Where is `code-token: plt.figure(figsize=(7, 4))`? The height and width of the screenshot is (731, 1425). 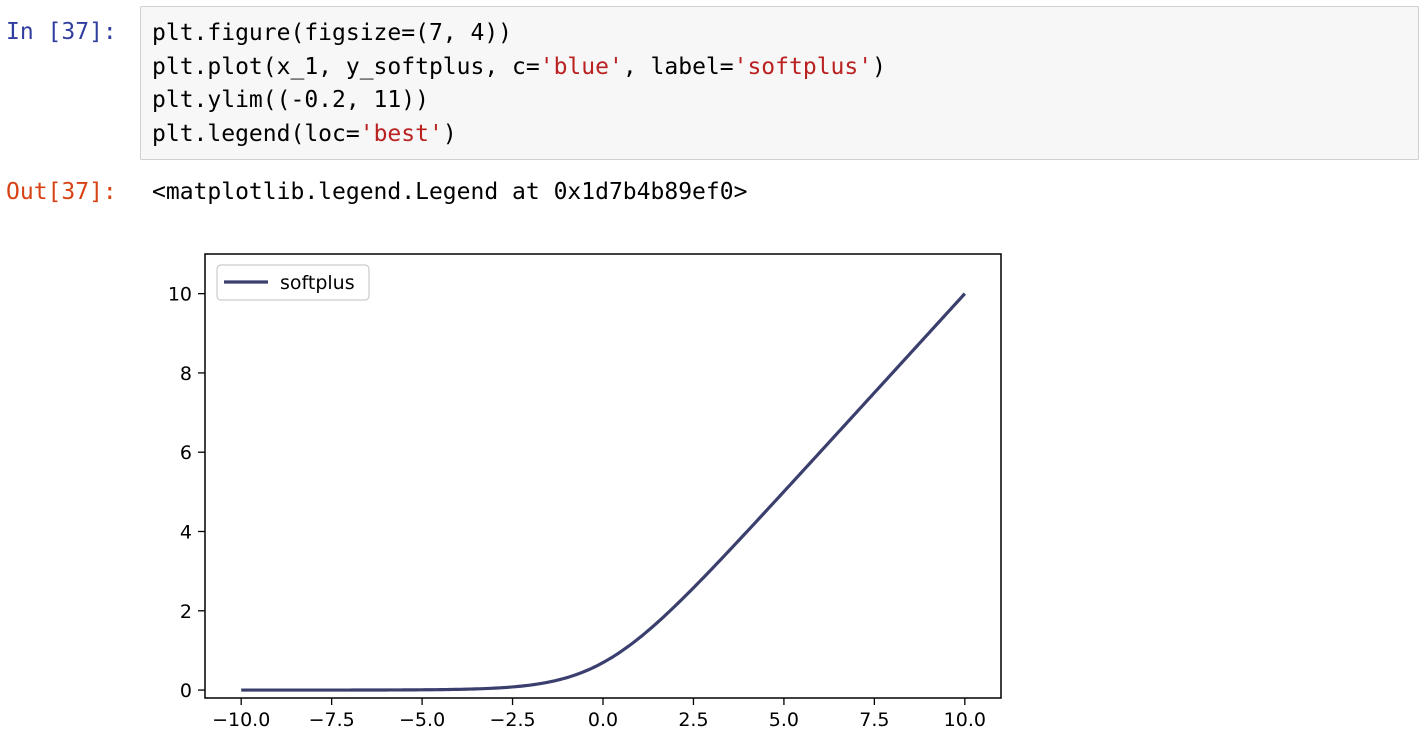 code-token: plt.figure(figsize=(7, 4)) is located at coordinates (332, 33).